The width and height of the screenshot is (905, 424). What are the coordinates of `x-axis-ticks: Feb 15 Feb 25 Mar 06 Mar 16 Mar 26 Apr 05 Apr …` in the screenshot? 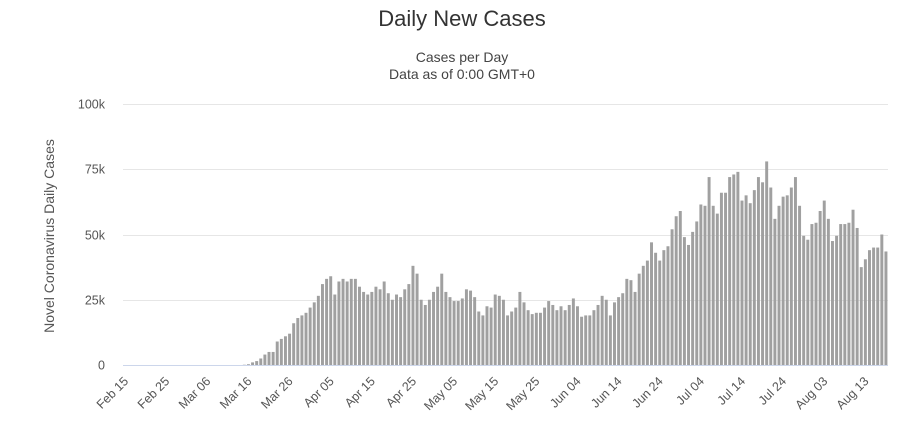 It's located at (483, 393).